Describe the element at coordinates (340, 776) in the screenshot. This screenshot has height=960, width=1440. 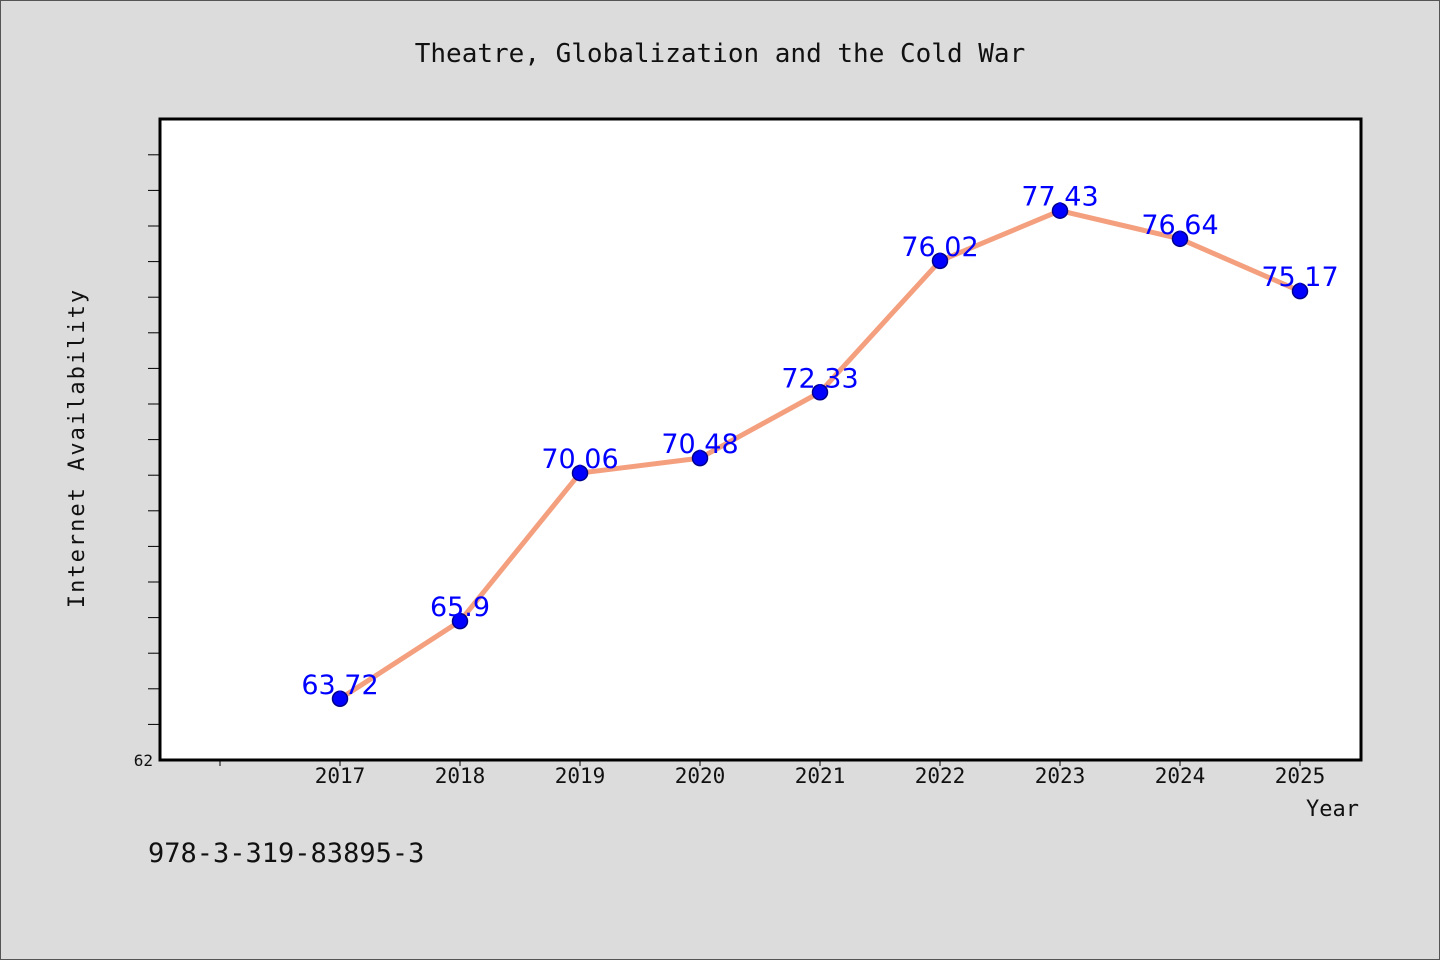
I see `x-tick-label: 2017` at that location.